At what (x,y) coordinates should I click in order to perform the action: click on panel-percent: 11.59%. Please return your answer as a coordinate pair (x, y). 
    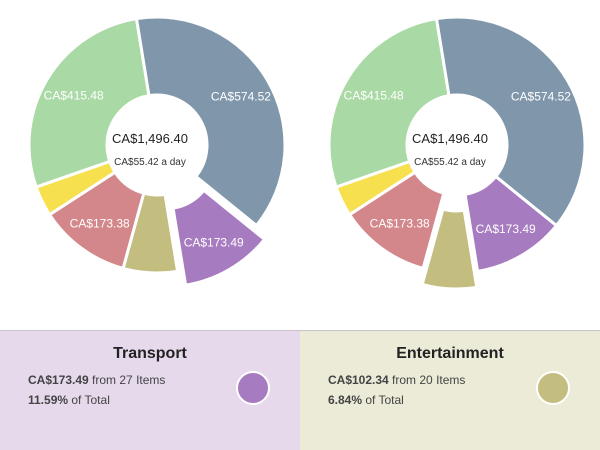
    Looking at the image, I should click on (48, 400).